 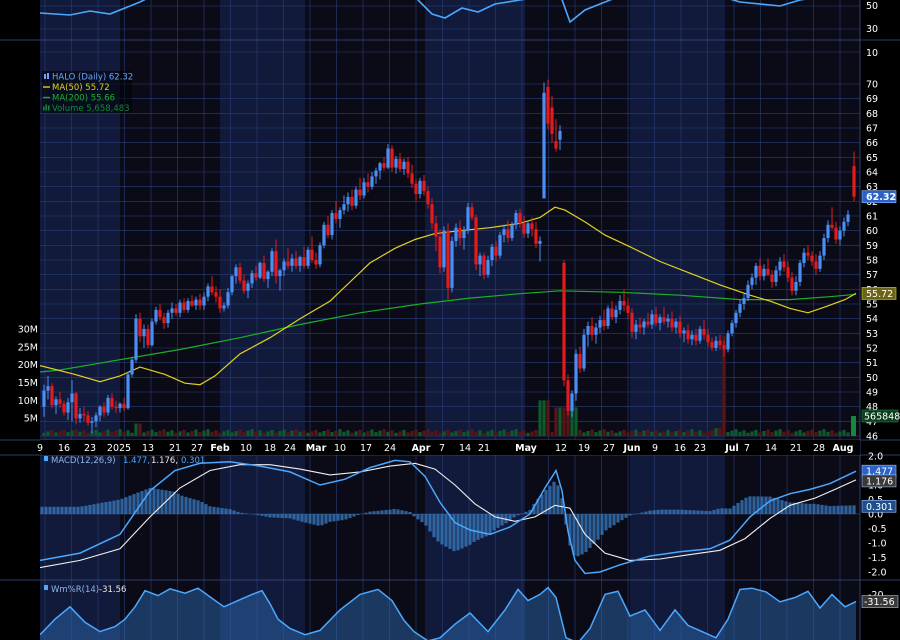 What do you see at coordinates (48, 76) in the screenshot?
I see `candle-icon` at bounding box center [48, 76].